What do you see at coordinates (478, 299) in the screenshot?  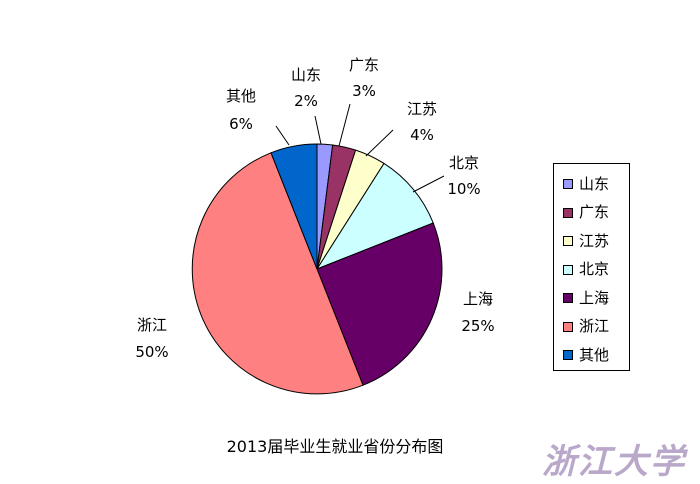 I see `slice-label-4: 上海` at bounding box center [478, 299].